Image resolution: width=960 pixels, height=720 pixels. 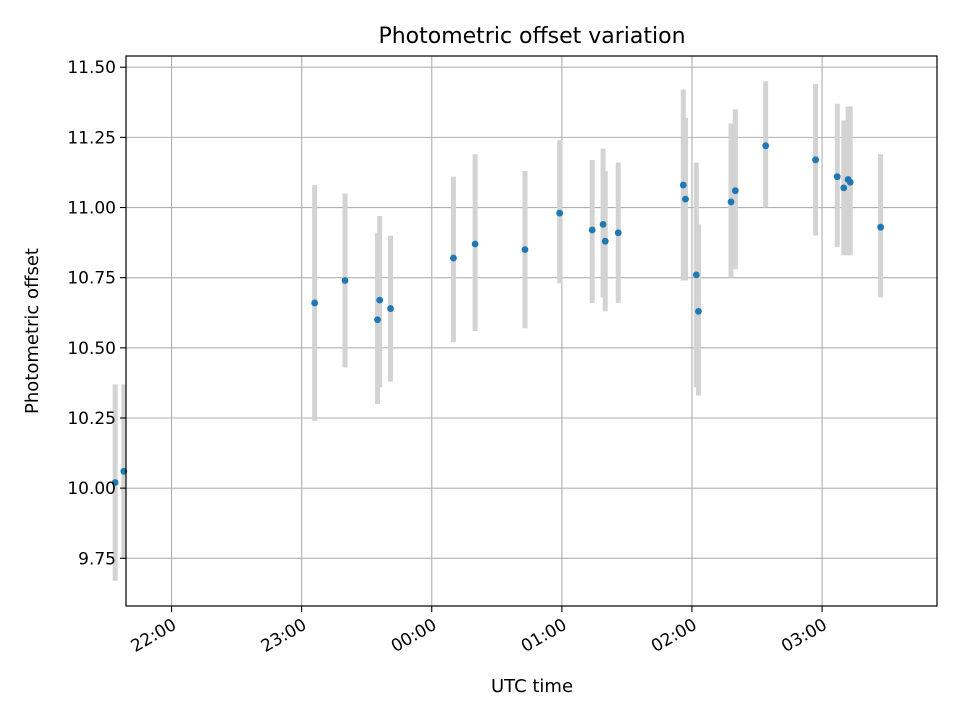 I want to click on y-tick-label: 10.50, so click(x=91, y=349).